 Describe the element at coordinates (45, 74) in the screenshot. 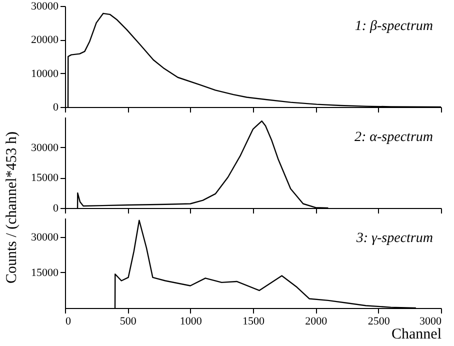

I see `y-tick-label: 10000` at that location.